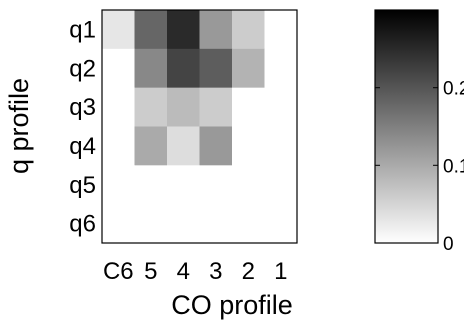  What do you see at coordinates (82, 185) in the screenshot?
I see `y-tick-label: q5` at bounding box center [82, 185].